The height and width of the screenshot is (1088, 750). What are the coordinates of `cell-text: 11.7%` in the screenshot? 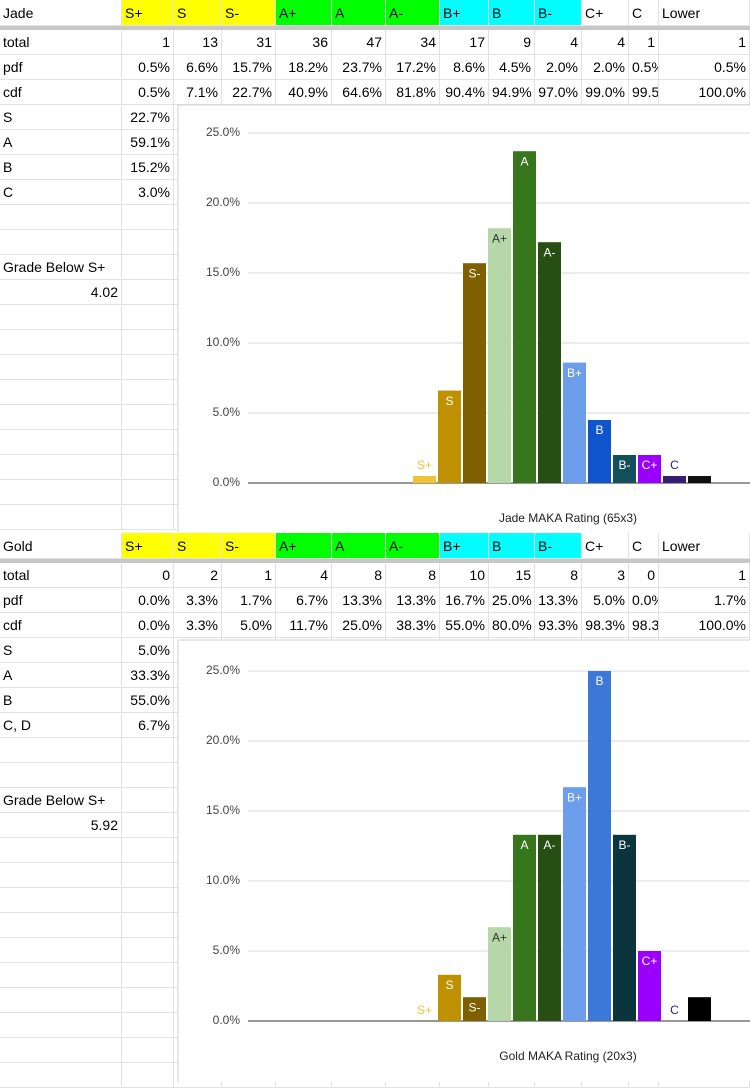 It's located at (304, 625).